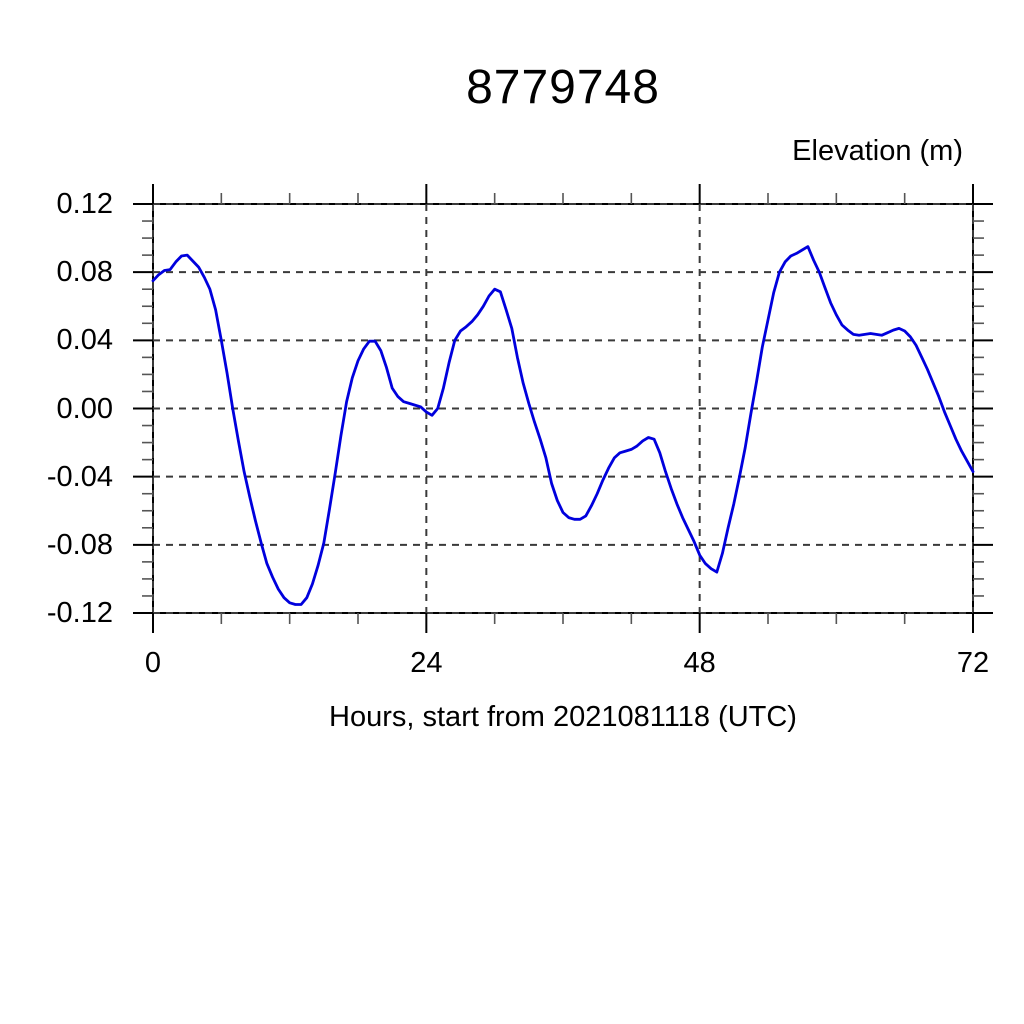 The image size is (1024, 1024). Describe the element at coordinates (563, 717) in the screenshot. I see `x-axis-label: Hours, start from 2021081118 (UTC)` at that location.